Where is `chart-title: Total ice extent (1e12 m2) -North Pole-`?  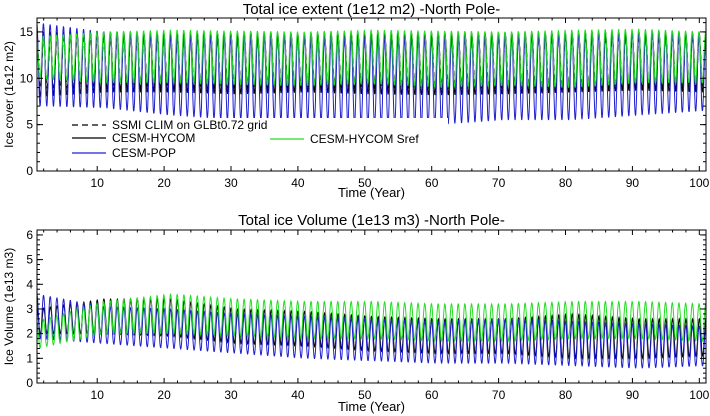 chart-title: Total ice extent (1e12 m2) -North Pole- is located at coordinates (372, 9).